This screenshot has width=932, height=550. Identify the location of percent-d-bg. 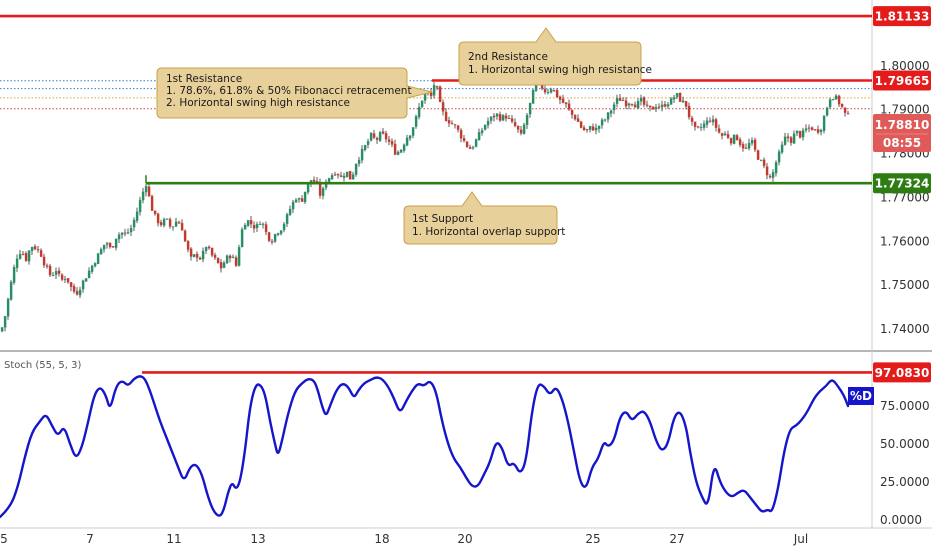
(861, 396).